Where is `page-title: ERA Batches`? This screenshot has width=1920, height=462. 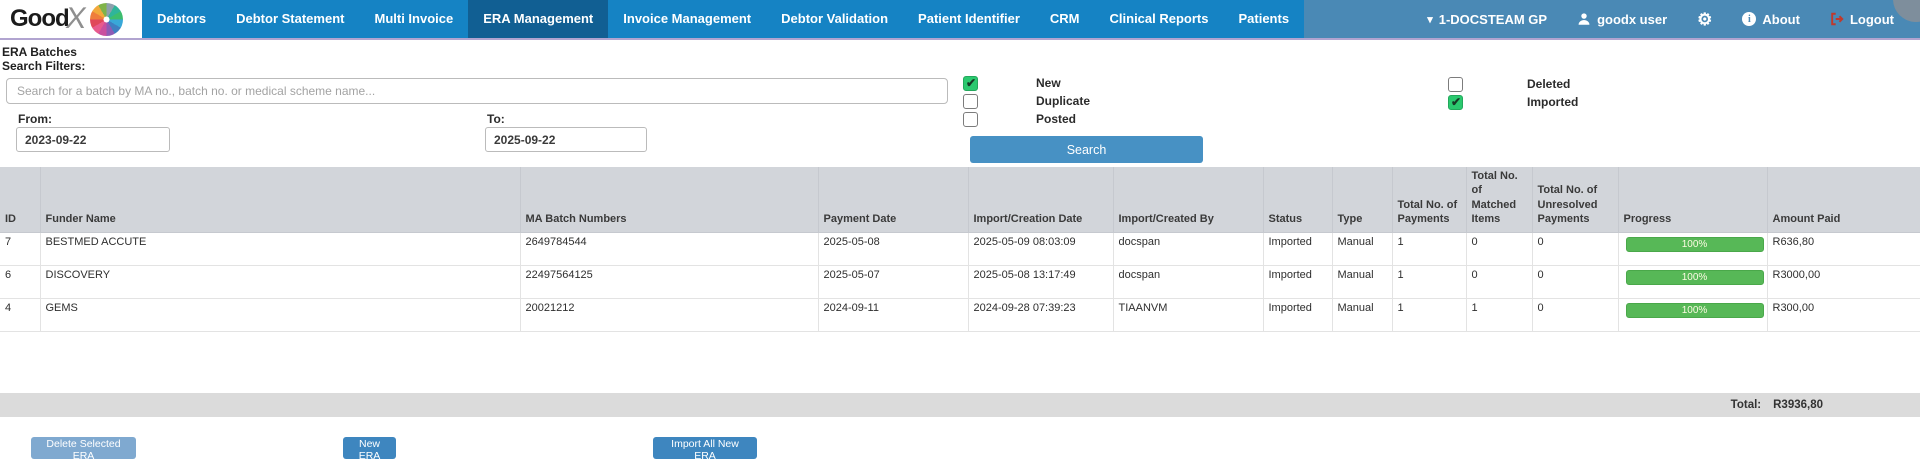
page-title: ERA Batches is located at coordinates (39, 52).